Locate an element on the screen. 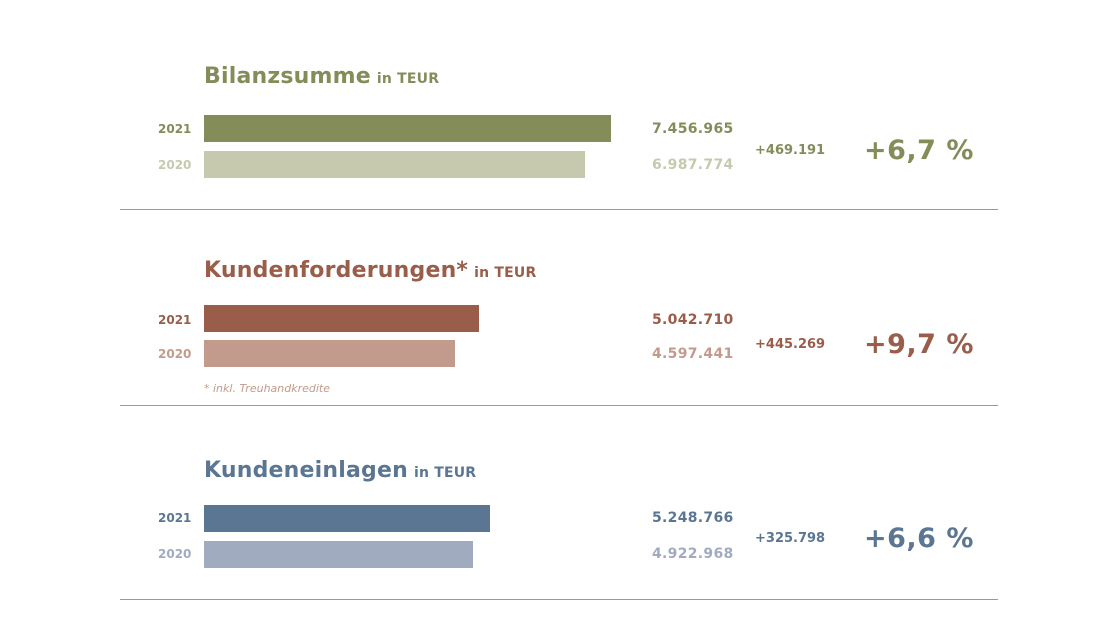  chart-title-text: Kundeneinlagen is located at coordinates (306, 470).